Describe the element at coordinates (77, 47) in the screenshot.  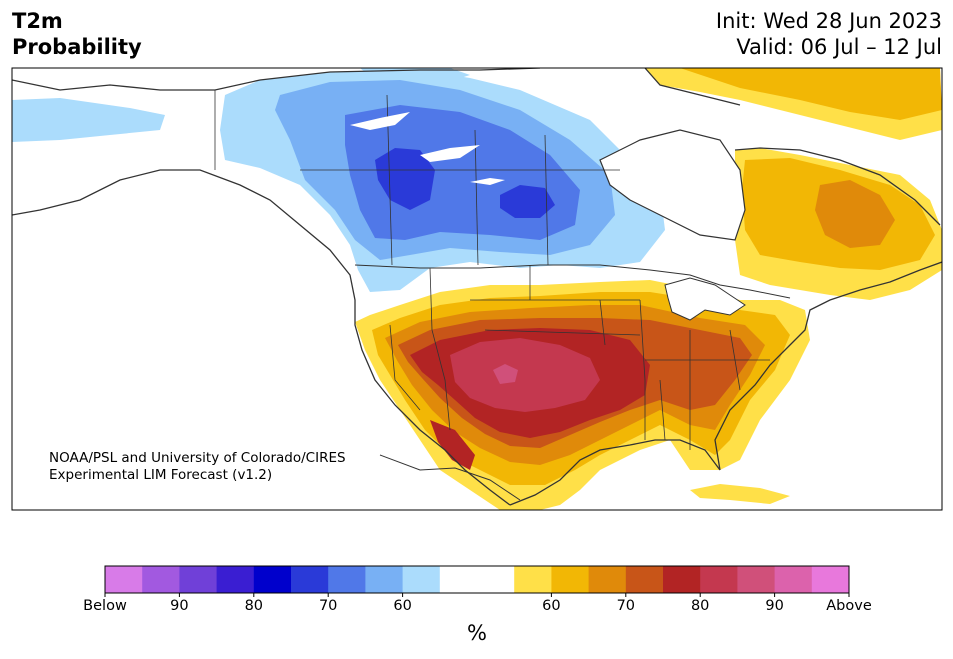
I see `title-line2: Probability` at that location.